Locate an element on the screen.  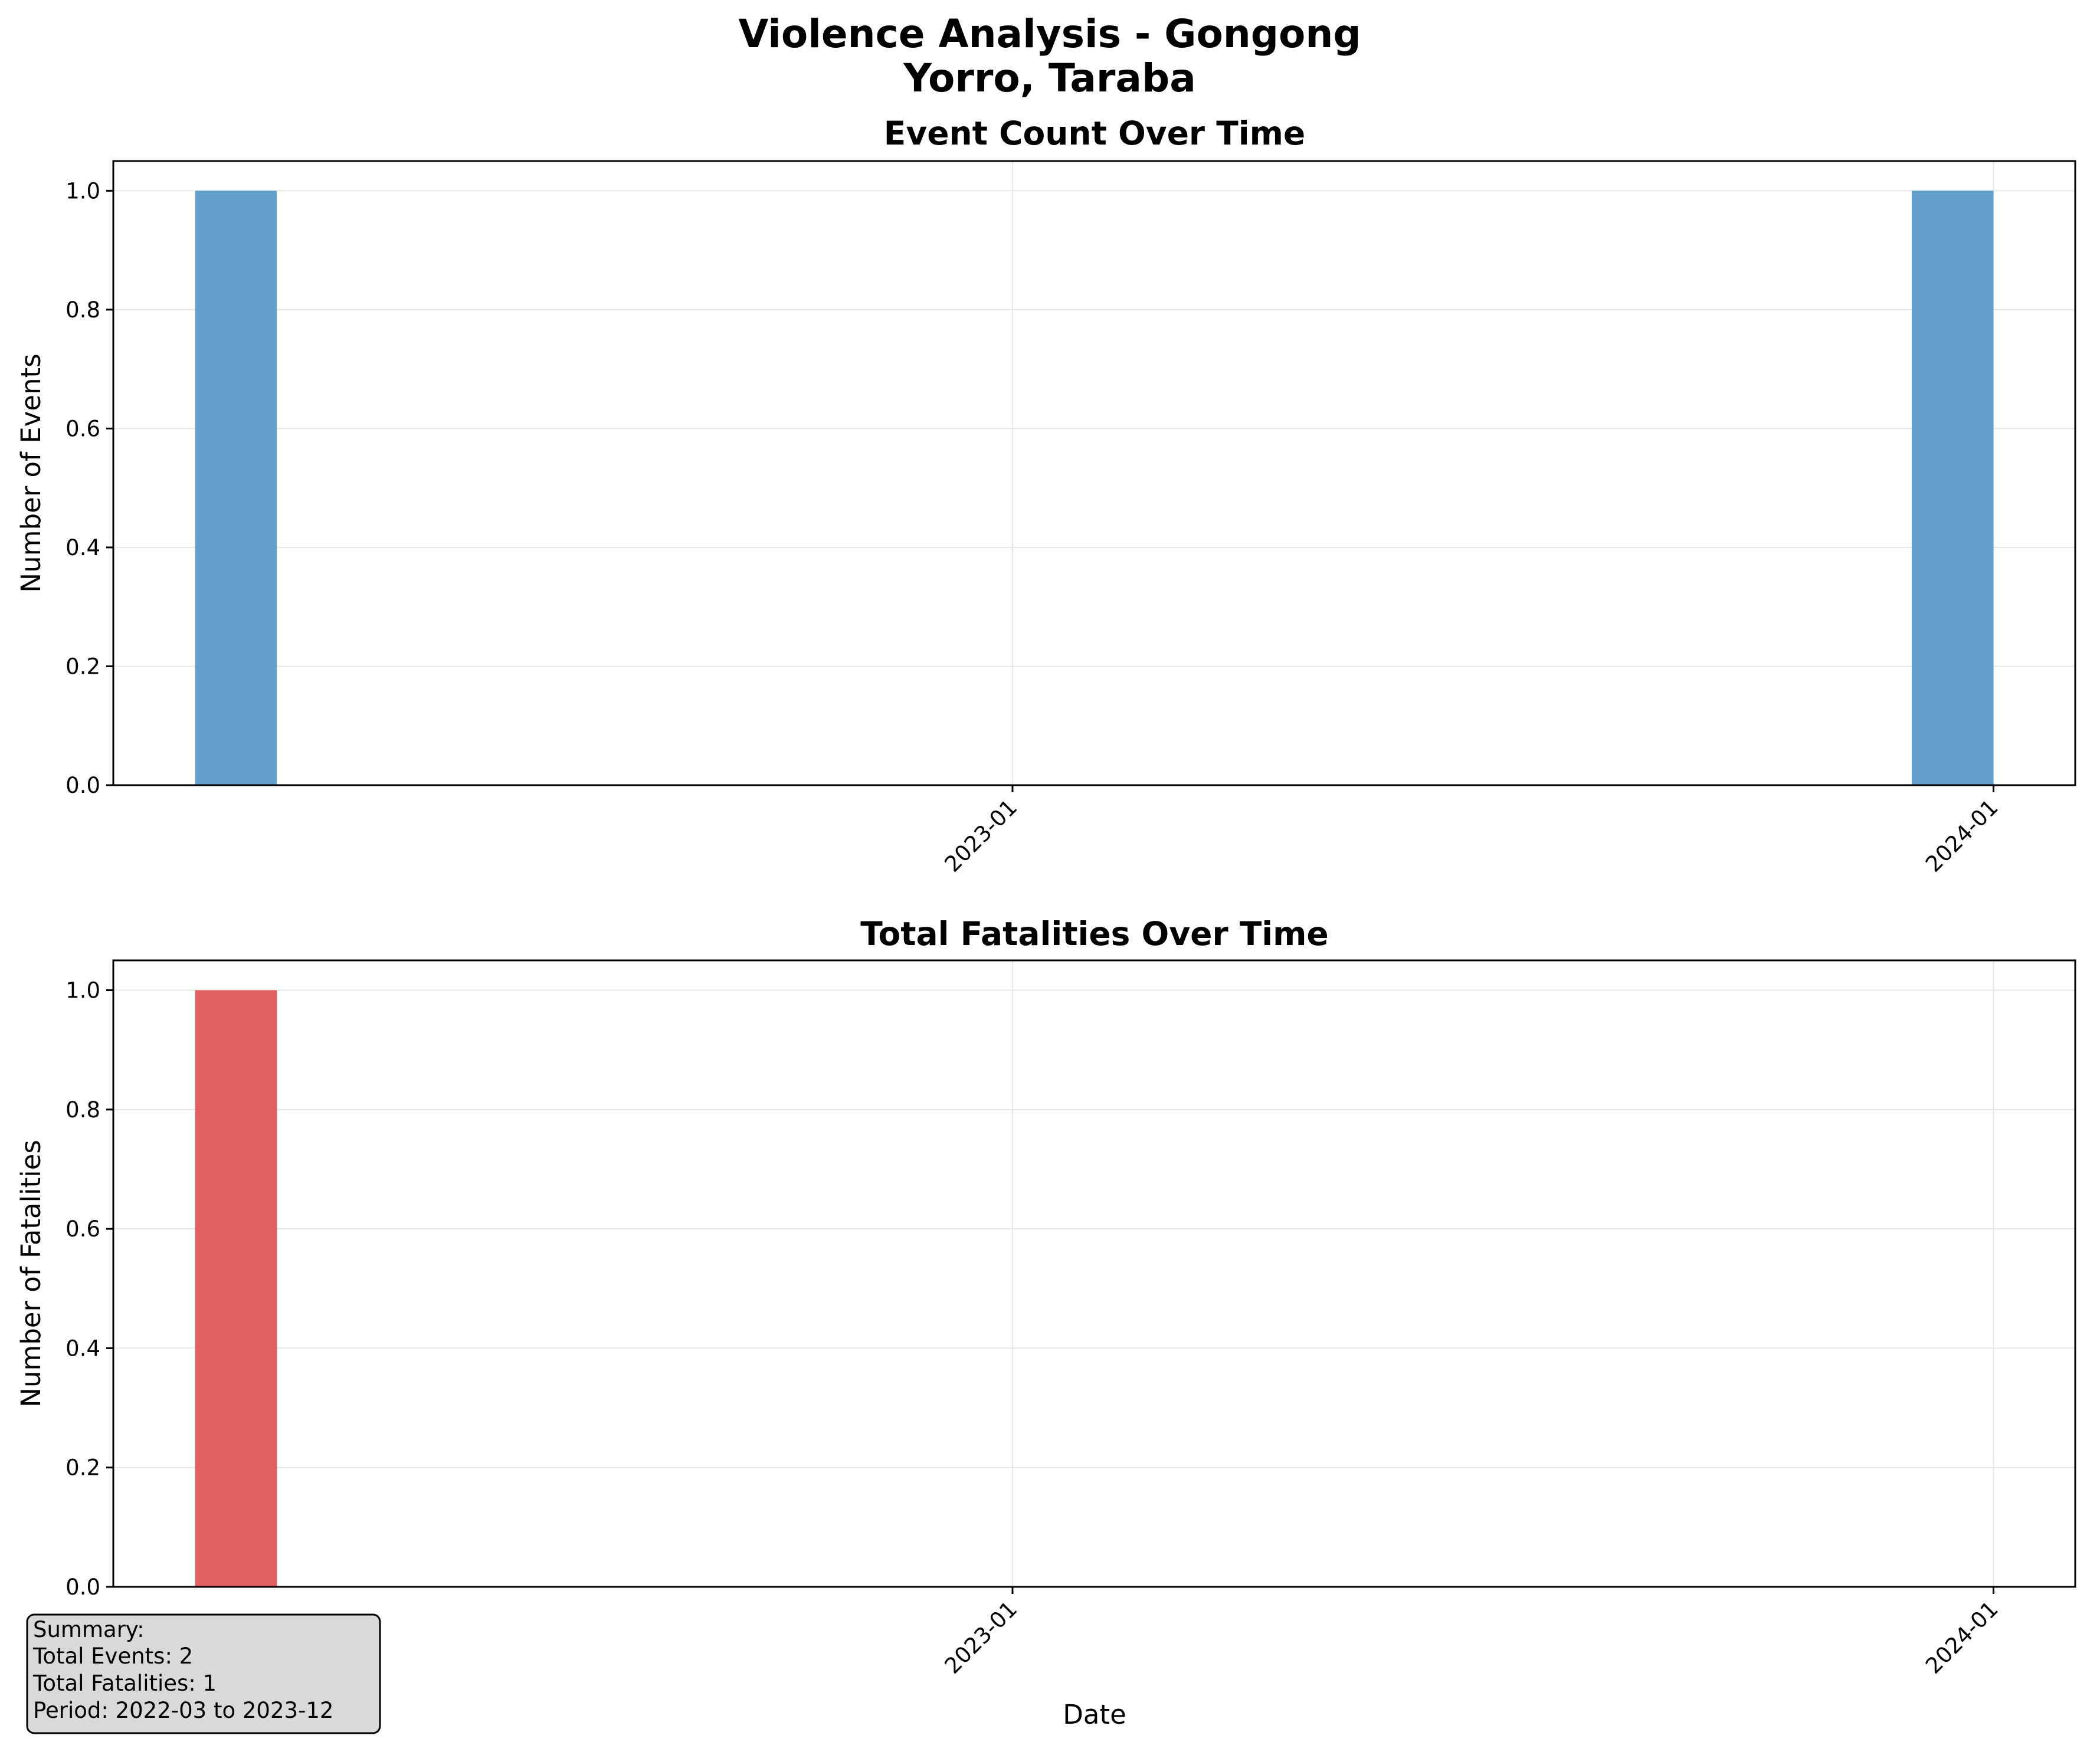
fatalities-x-axis-label: Date is located at coordinates (1094, 1714).